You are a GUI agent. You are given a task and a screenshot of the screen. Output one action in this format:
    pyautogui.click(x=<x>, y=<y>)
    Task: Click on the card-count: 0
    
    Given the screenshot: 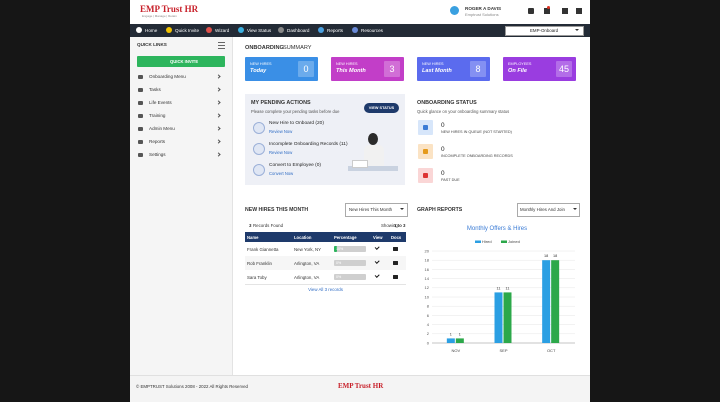 What is the action you would take?
    pyautogui.click(x=306, y=69)
    